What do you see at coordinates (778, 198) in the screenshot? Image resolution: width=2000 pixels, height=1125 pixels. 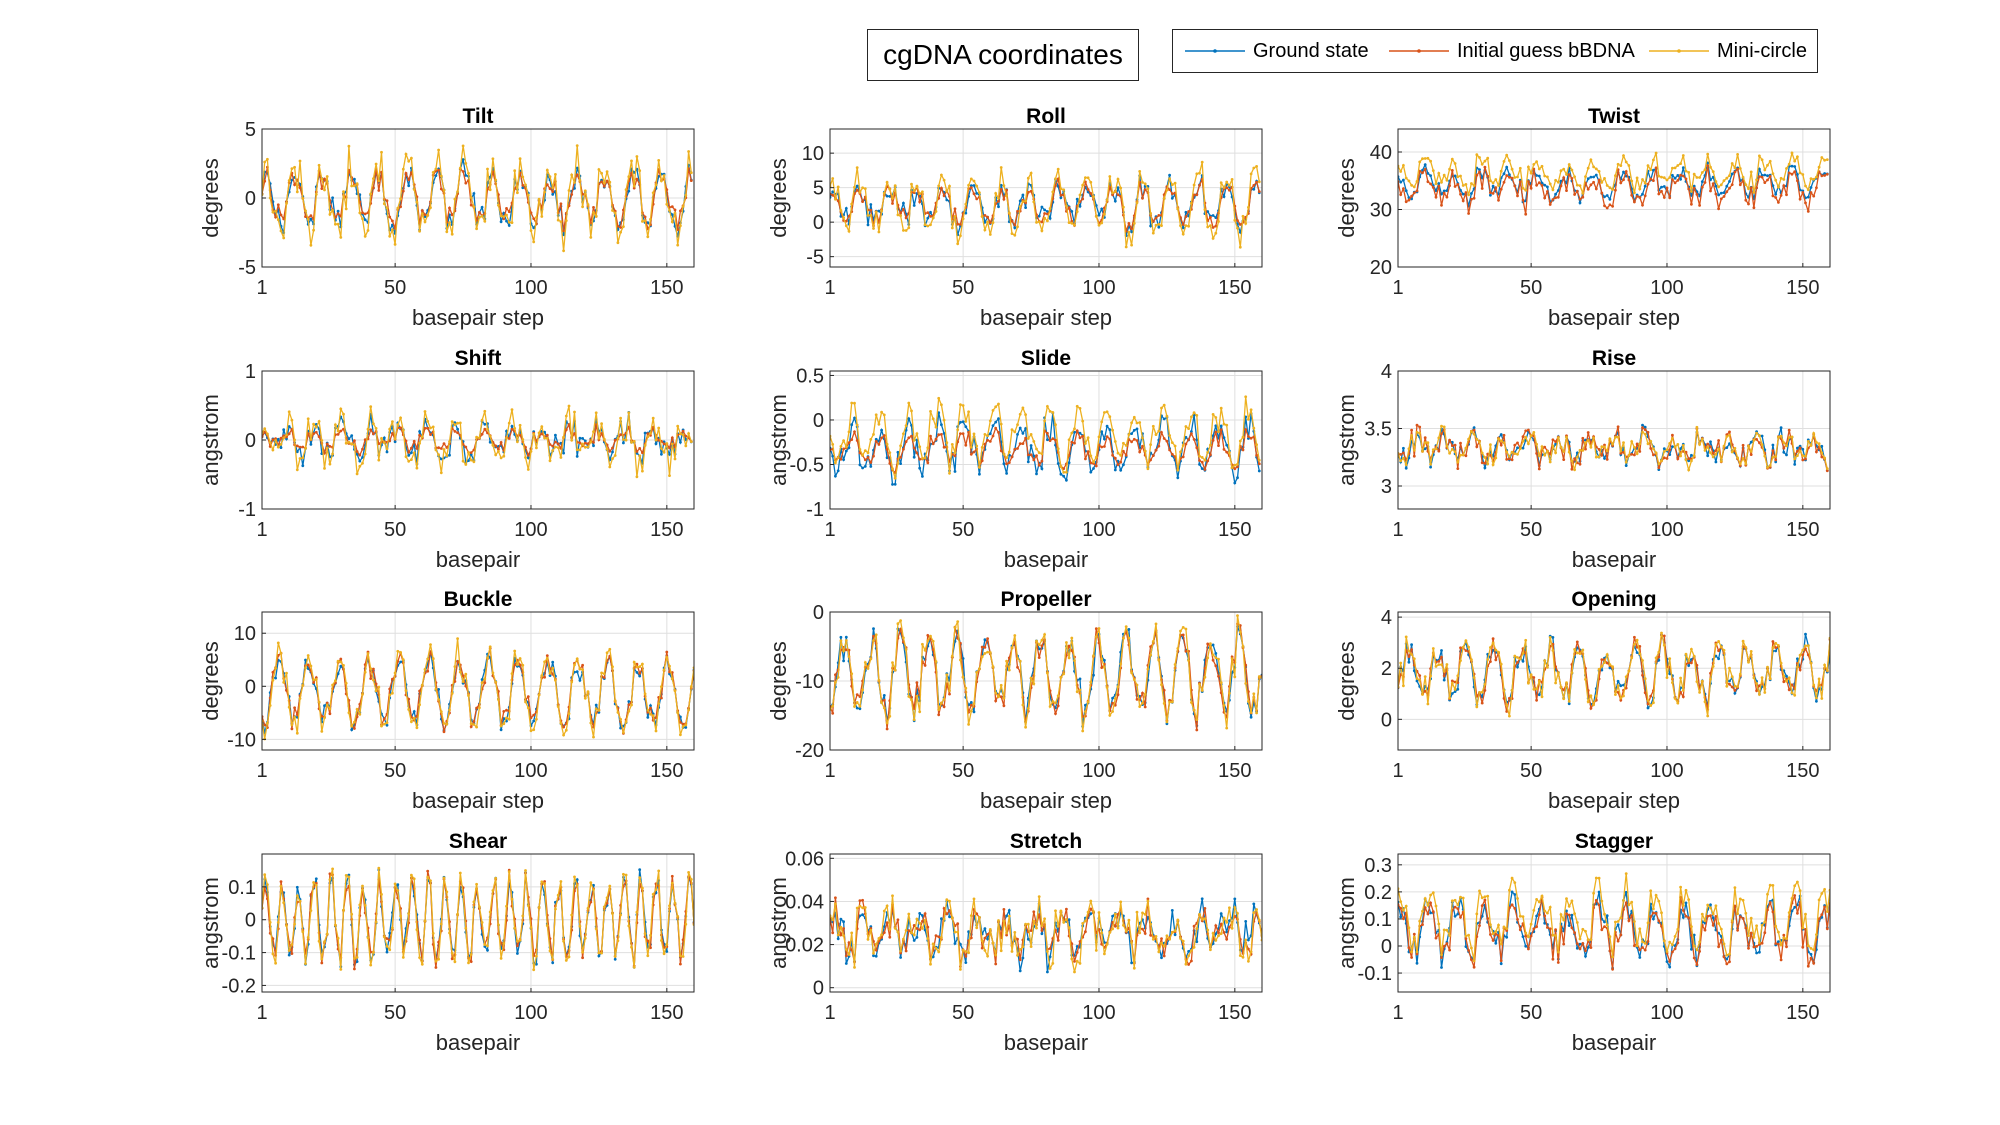 I see `ylabel-roll: degrees` at bounding box center [778, 198].